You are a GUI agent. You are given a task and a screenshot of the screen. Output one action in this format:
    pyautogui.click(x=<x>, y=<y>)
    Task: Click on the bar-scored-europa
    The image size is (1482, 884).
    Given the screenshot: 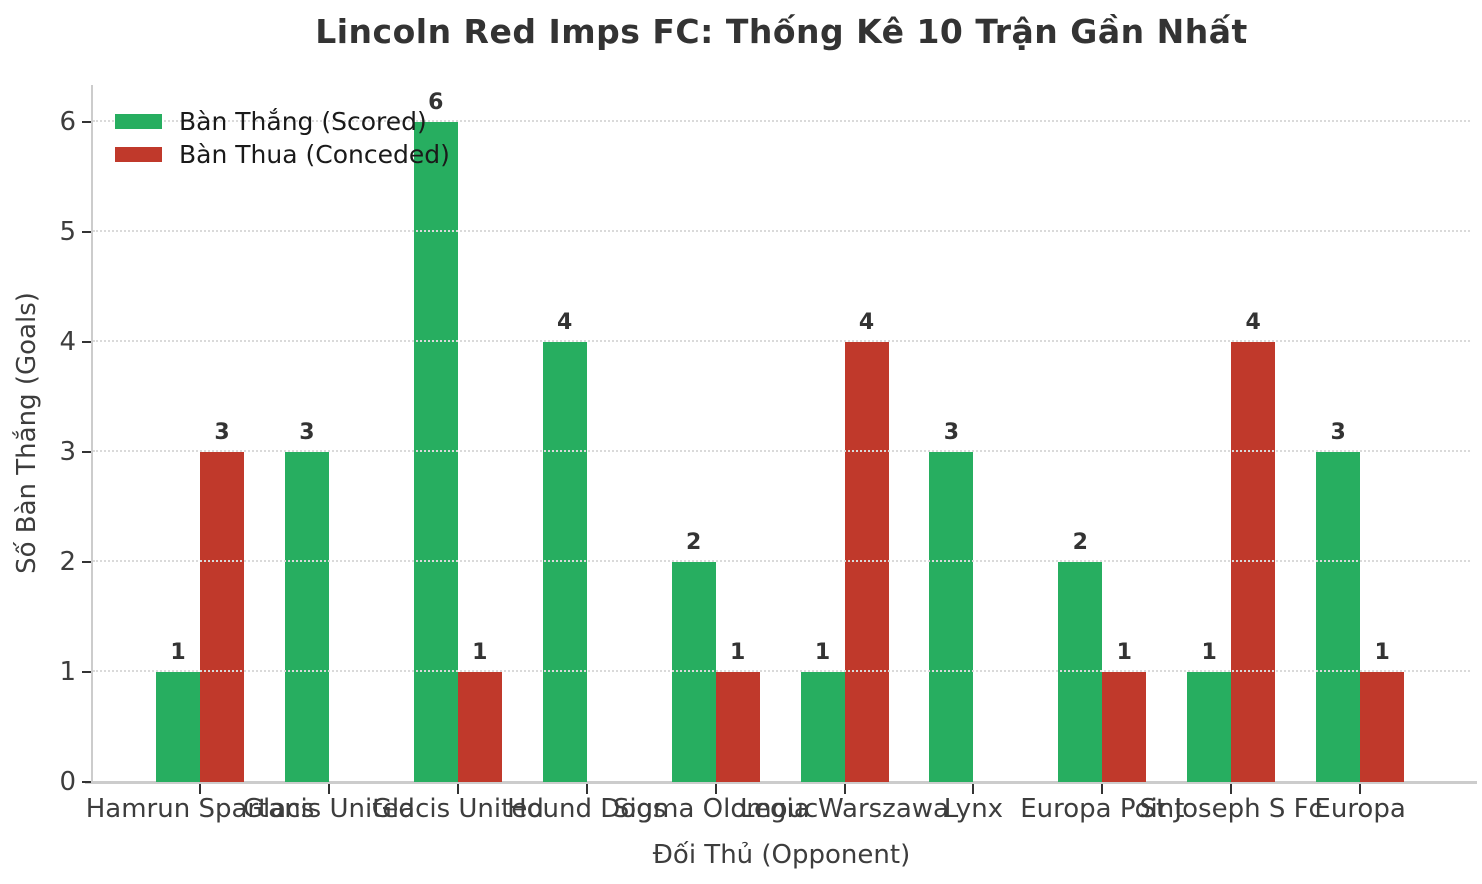 What is the action you would take?
    pyautogui.click(x=1338, y=617)
    